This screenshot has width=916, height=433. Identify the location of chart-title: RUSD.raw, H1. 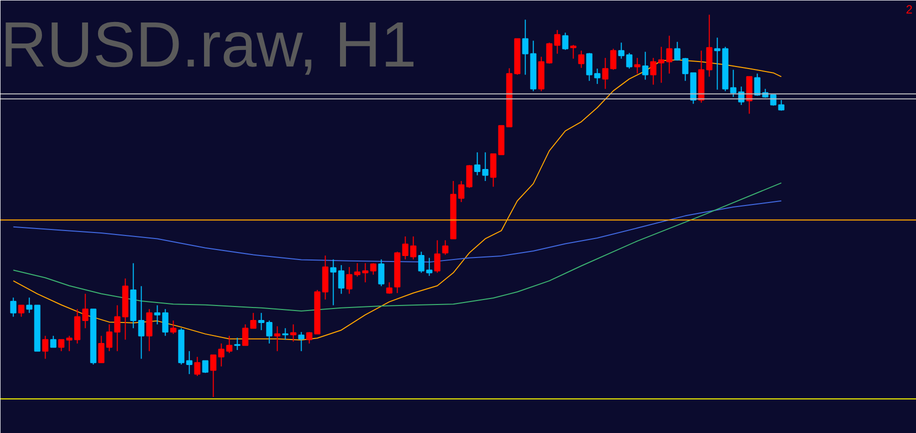
(208, 44).